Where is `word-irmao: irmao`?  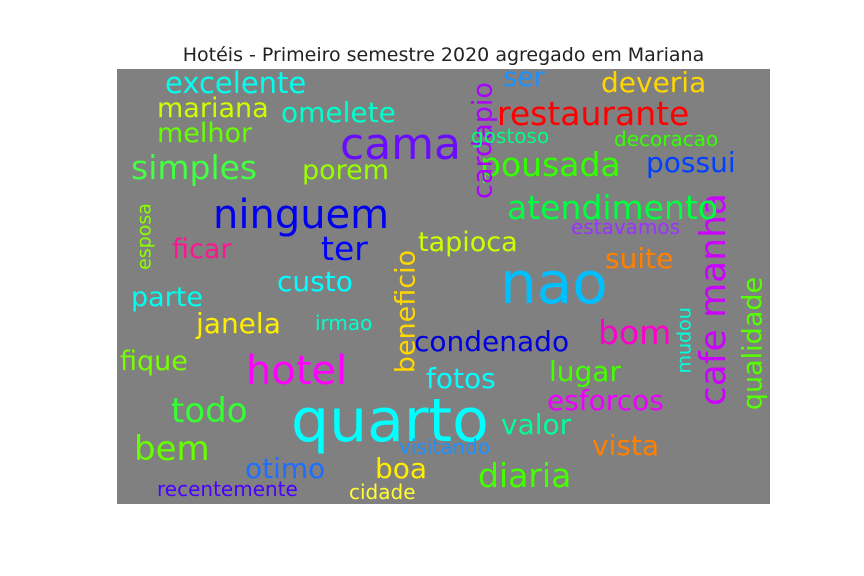 word-irmao: irmao is located at coordinates (344, 323).